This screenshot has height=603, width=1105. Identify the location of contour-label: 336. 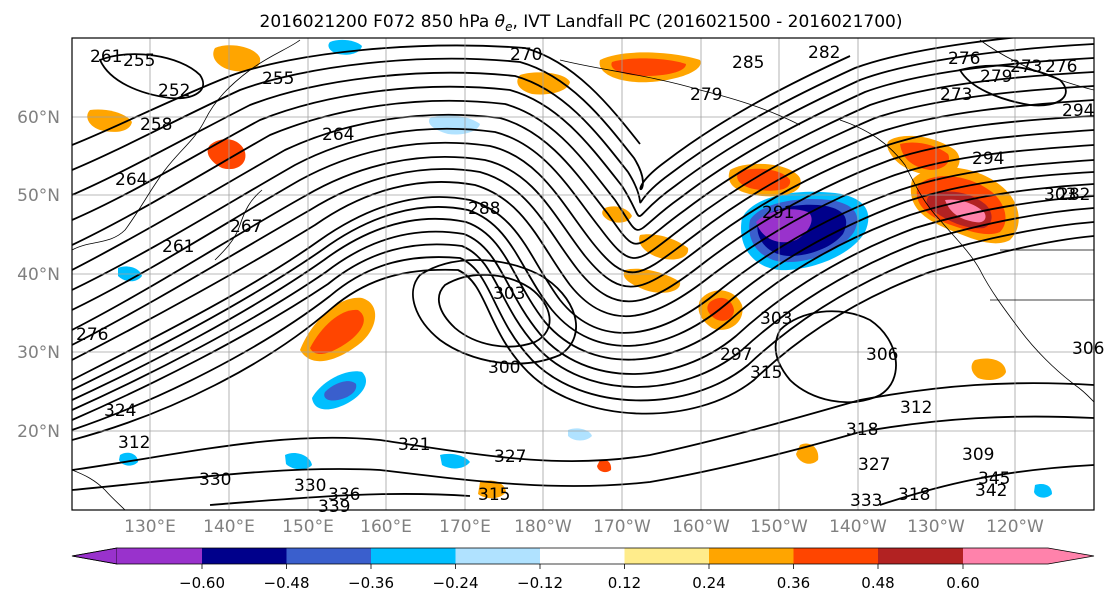
(344, 495).